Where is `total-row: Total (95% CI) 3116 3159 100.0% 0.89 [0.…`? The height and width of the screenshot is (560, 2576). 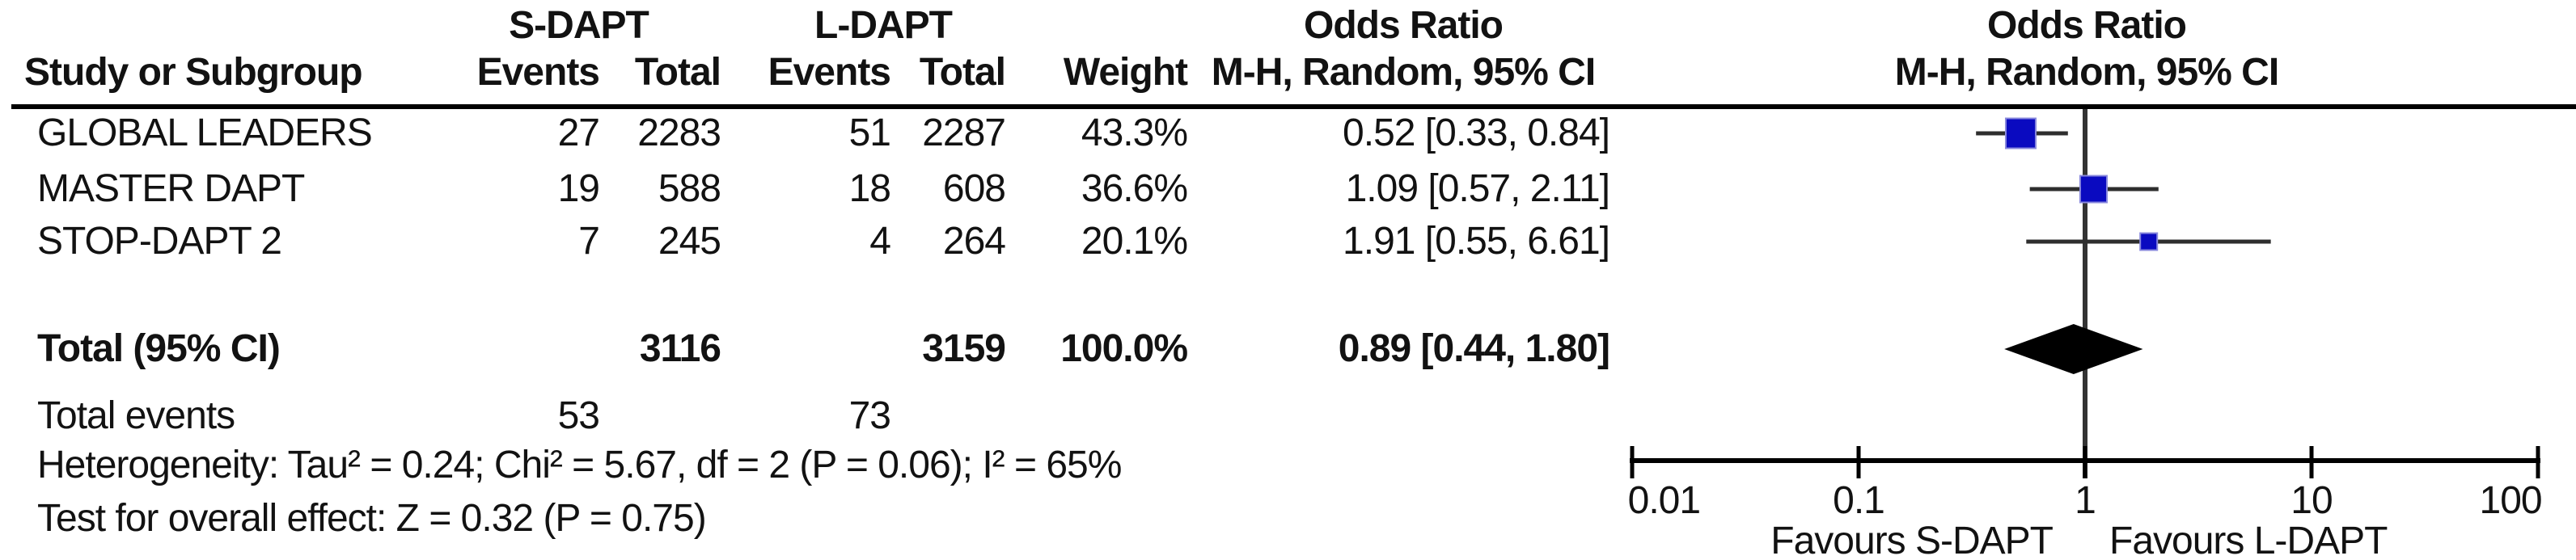 total-row: Total (95% CI) 3116 3159 100.0% 0.89 [0.… is located at coordinates (1288, 349).